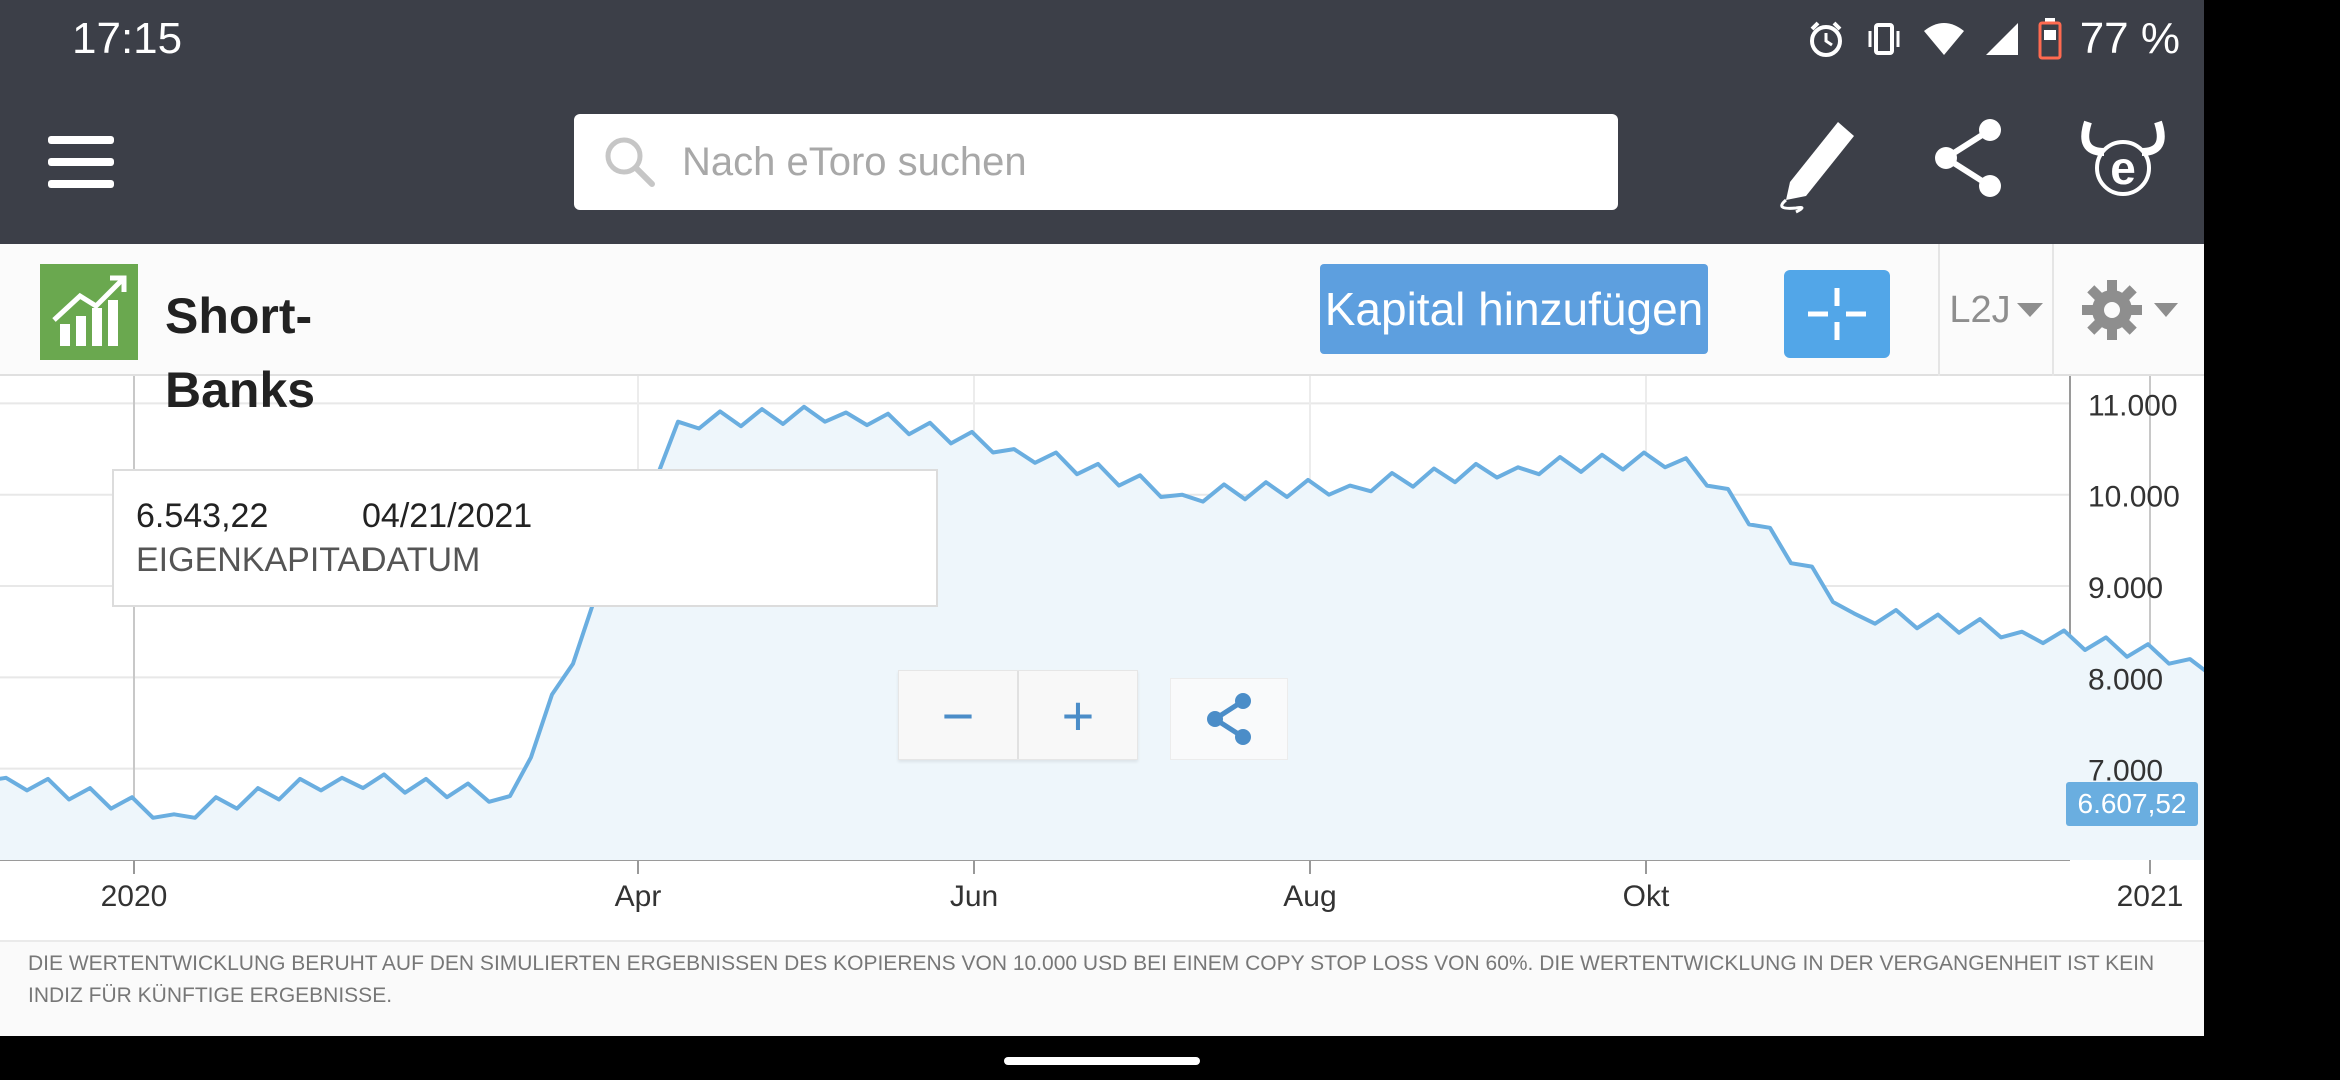 The width and height of the screenshot is (2340, 1080). Describe the element at coordinates (2001, 39) in the screenshot. I see `signal-icon` at that location.